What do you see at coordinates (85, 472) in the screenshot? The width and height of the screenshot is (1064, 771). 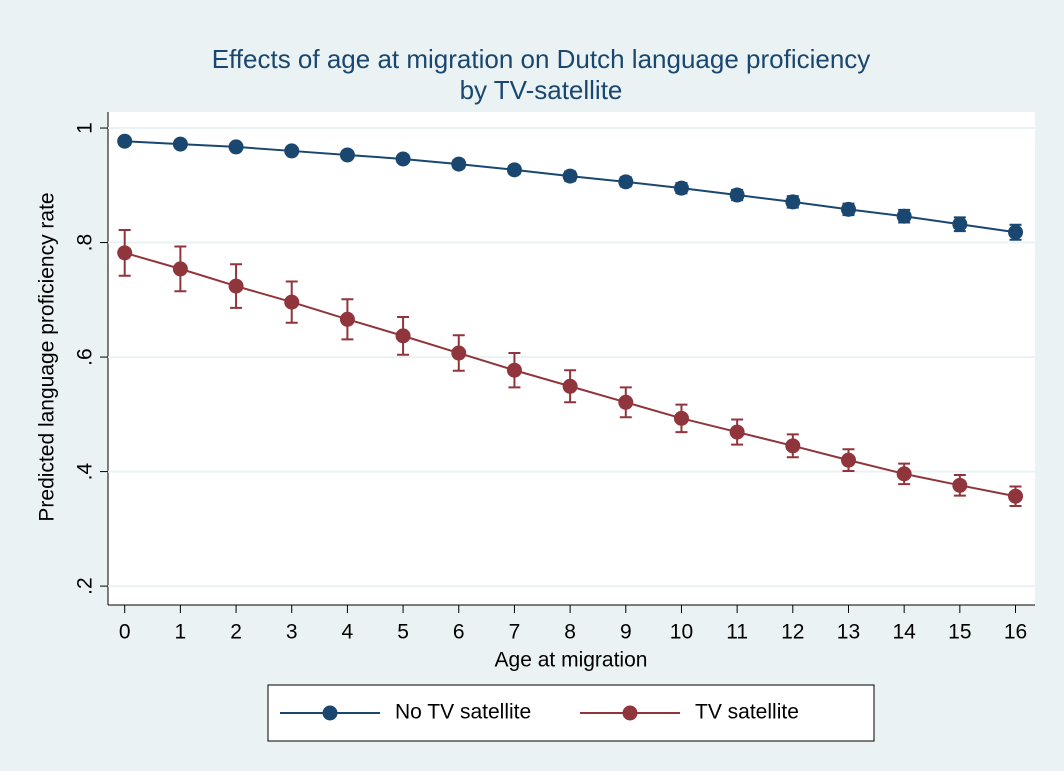 I see `y-tick-label: .4` at bounding box center [85, 472].